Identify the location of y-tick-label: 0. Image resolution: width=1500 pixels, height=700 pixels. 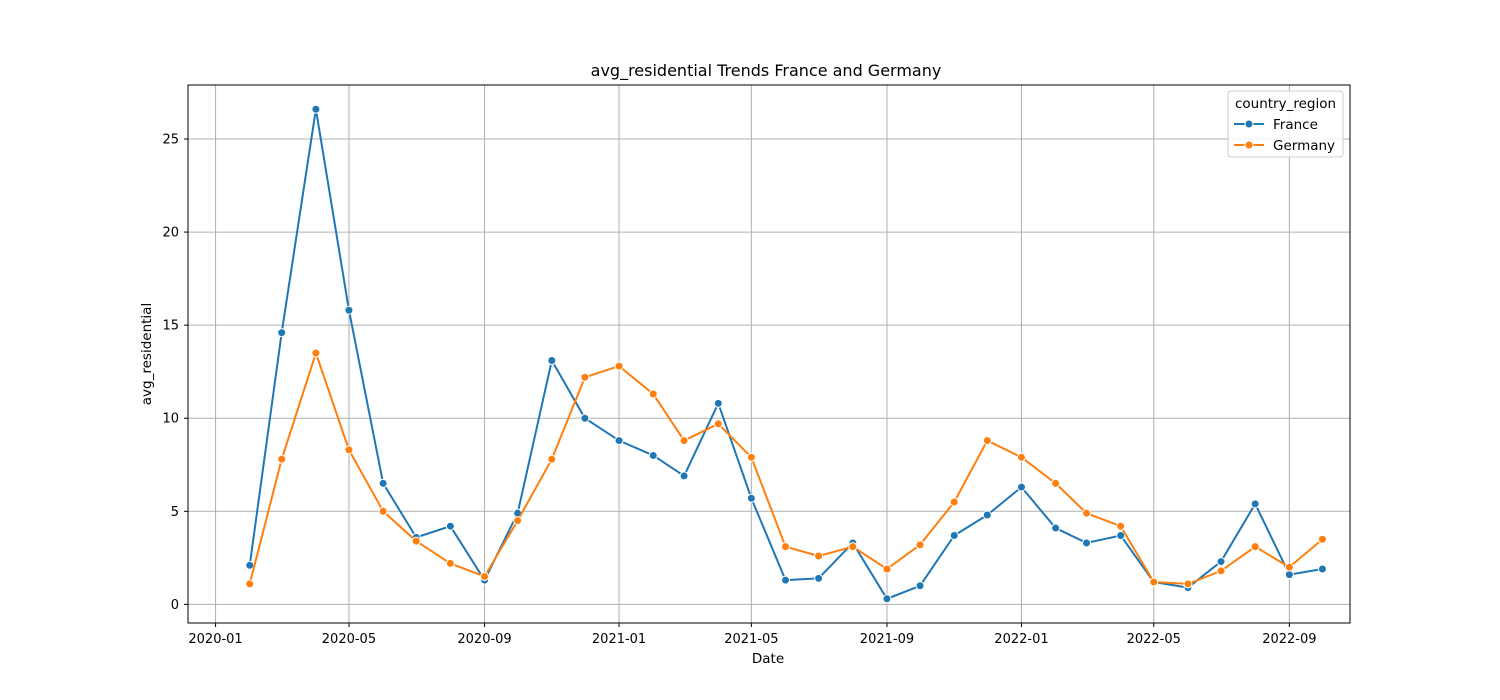
(175, 605).